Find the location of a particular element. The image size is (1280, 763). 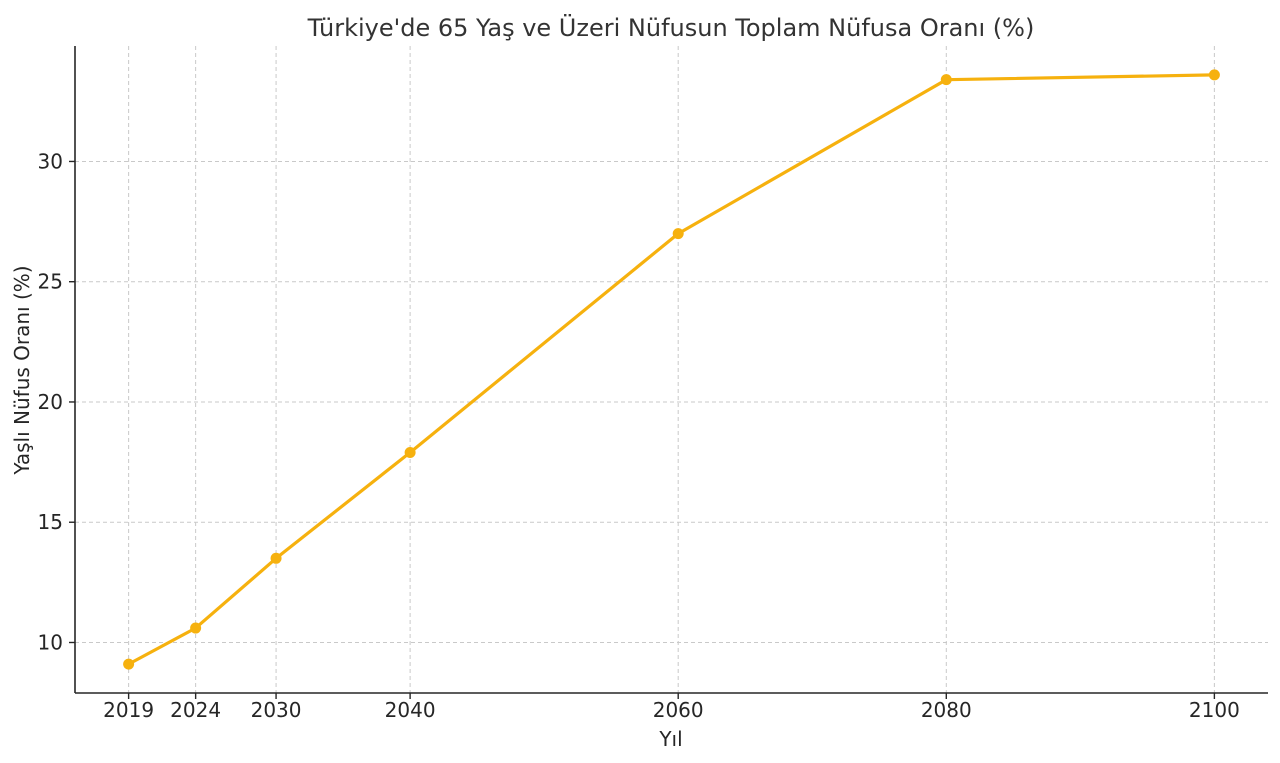

x-tick-label-3: 2040 is located at coordinates (410, 710).